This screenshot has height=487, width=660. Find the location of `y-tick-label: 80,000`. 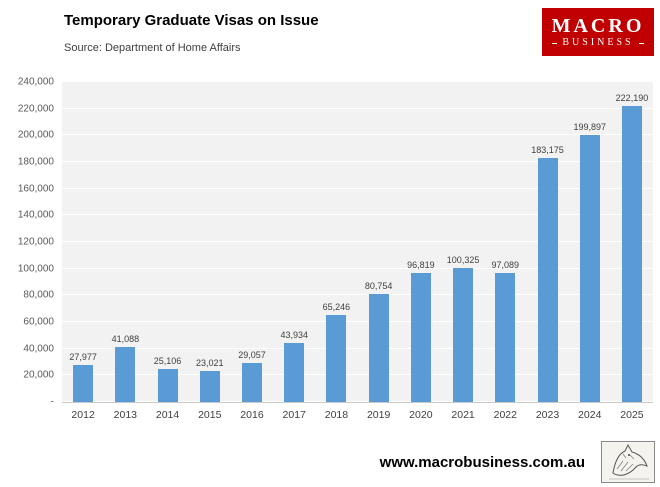

y-tick-label: 80,000 is located at coordinates (38, 295).